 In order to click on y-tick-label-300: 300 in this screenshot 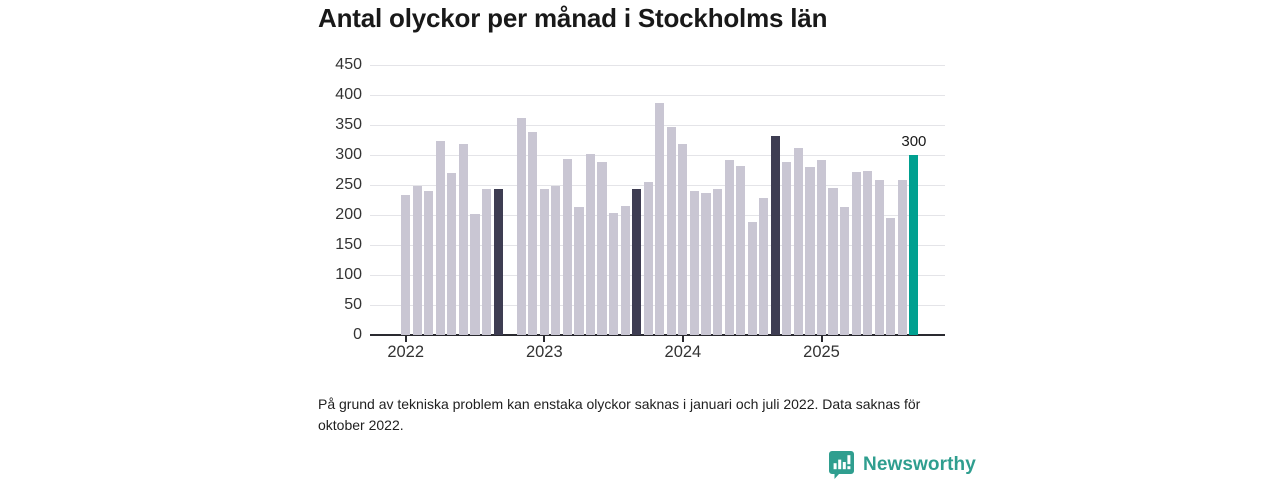, I will do `click(348, 154)`.